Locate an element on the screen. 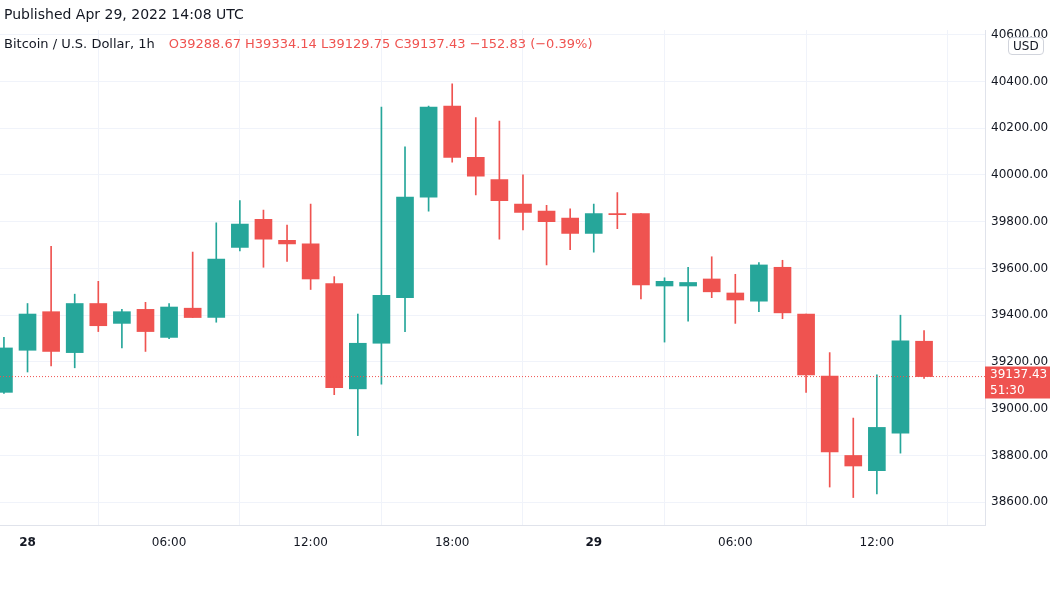 This screenshot has width=1050, height=600. y-tick-label: 40000.00 is located at coordinates (1020, 174).